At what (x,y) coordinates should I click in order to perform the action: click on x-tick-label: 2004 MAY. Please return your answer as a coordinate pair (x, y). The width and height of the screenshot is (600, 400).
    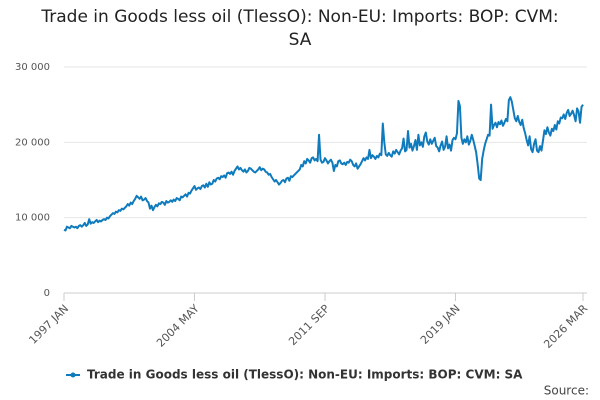
    Looking at the image, I should click on (178, 326).